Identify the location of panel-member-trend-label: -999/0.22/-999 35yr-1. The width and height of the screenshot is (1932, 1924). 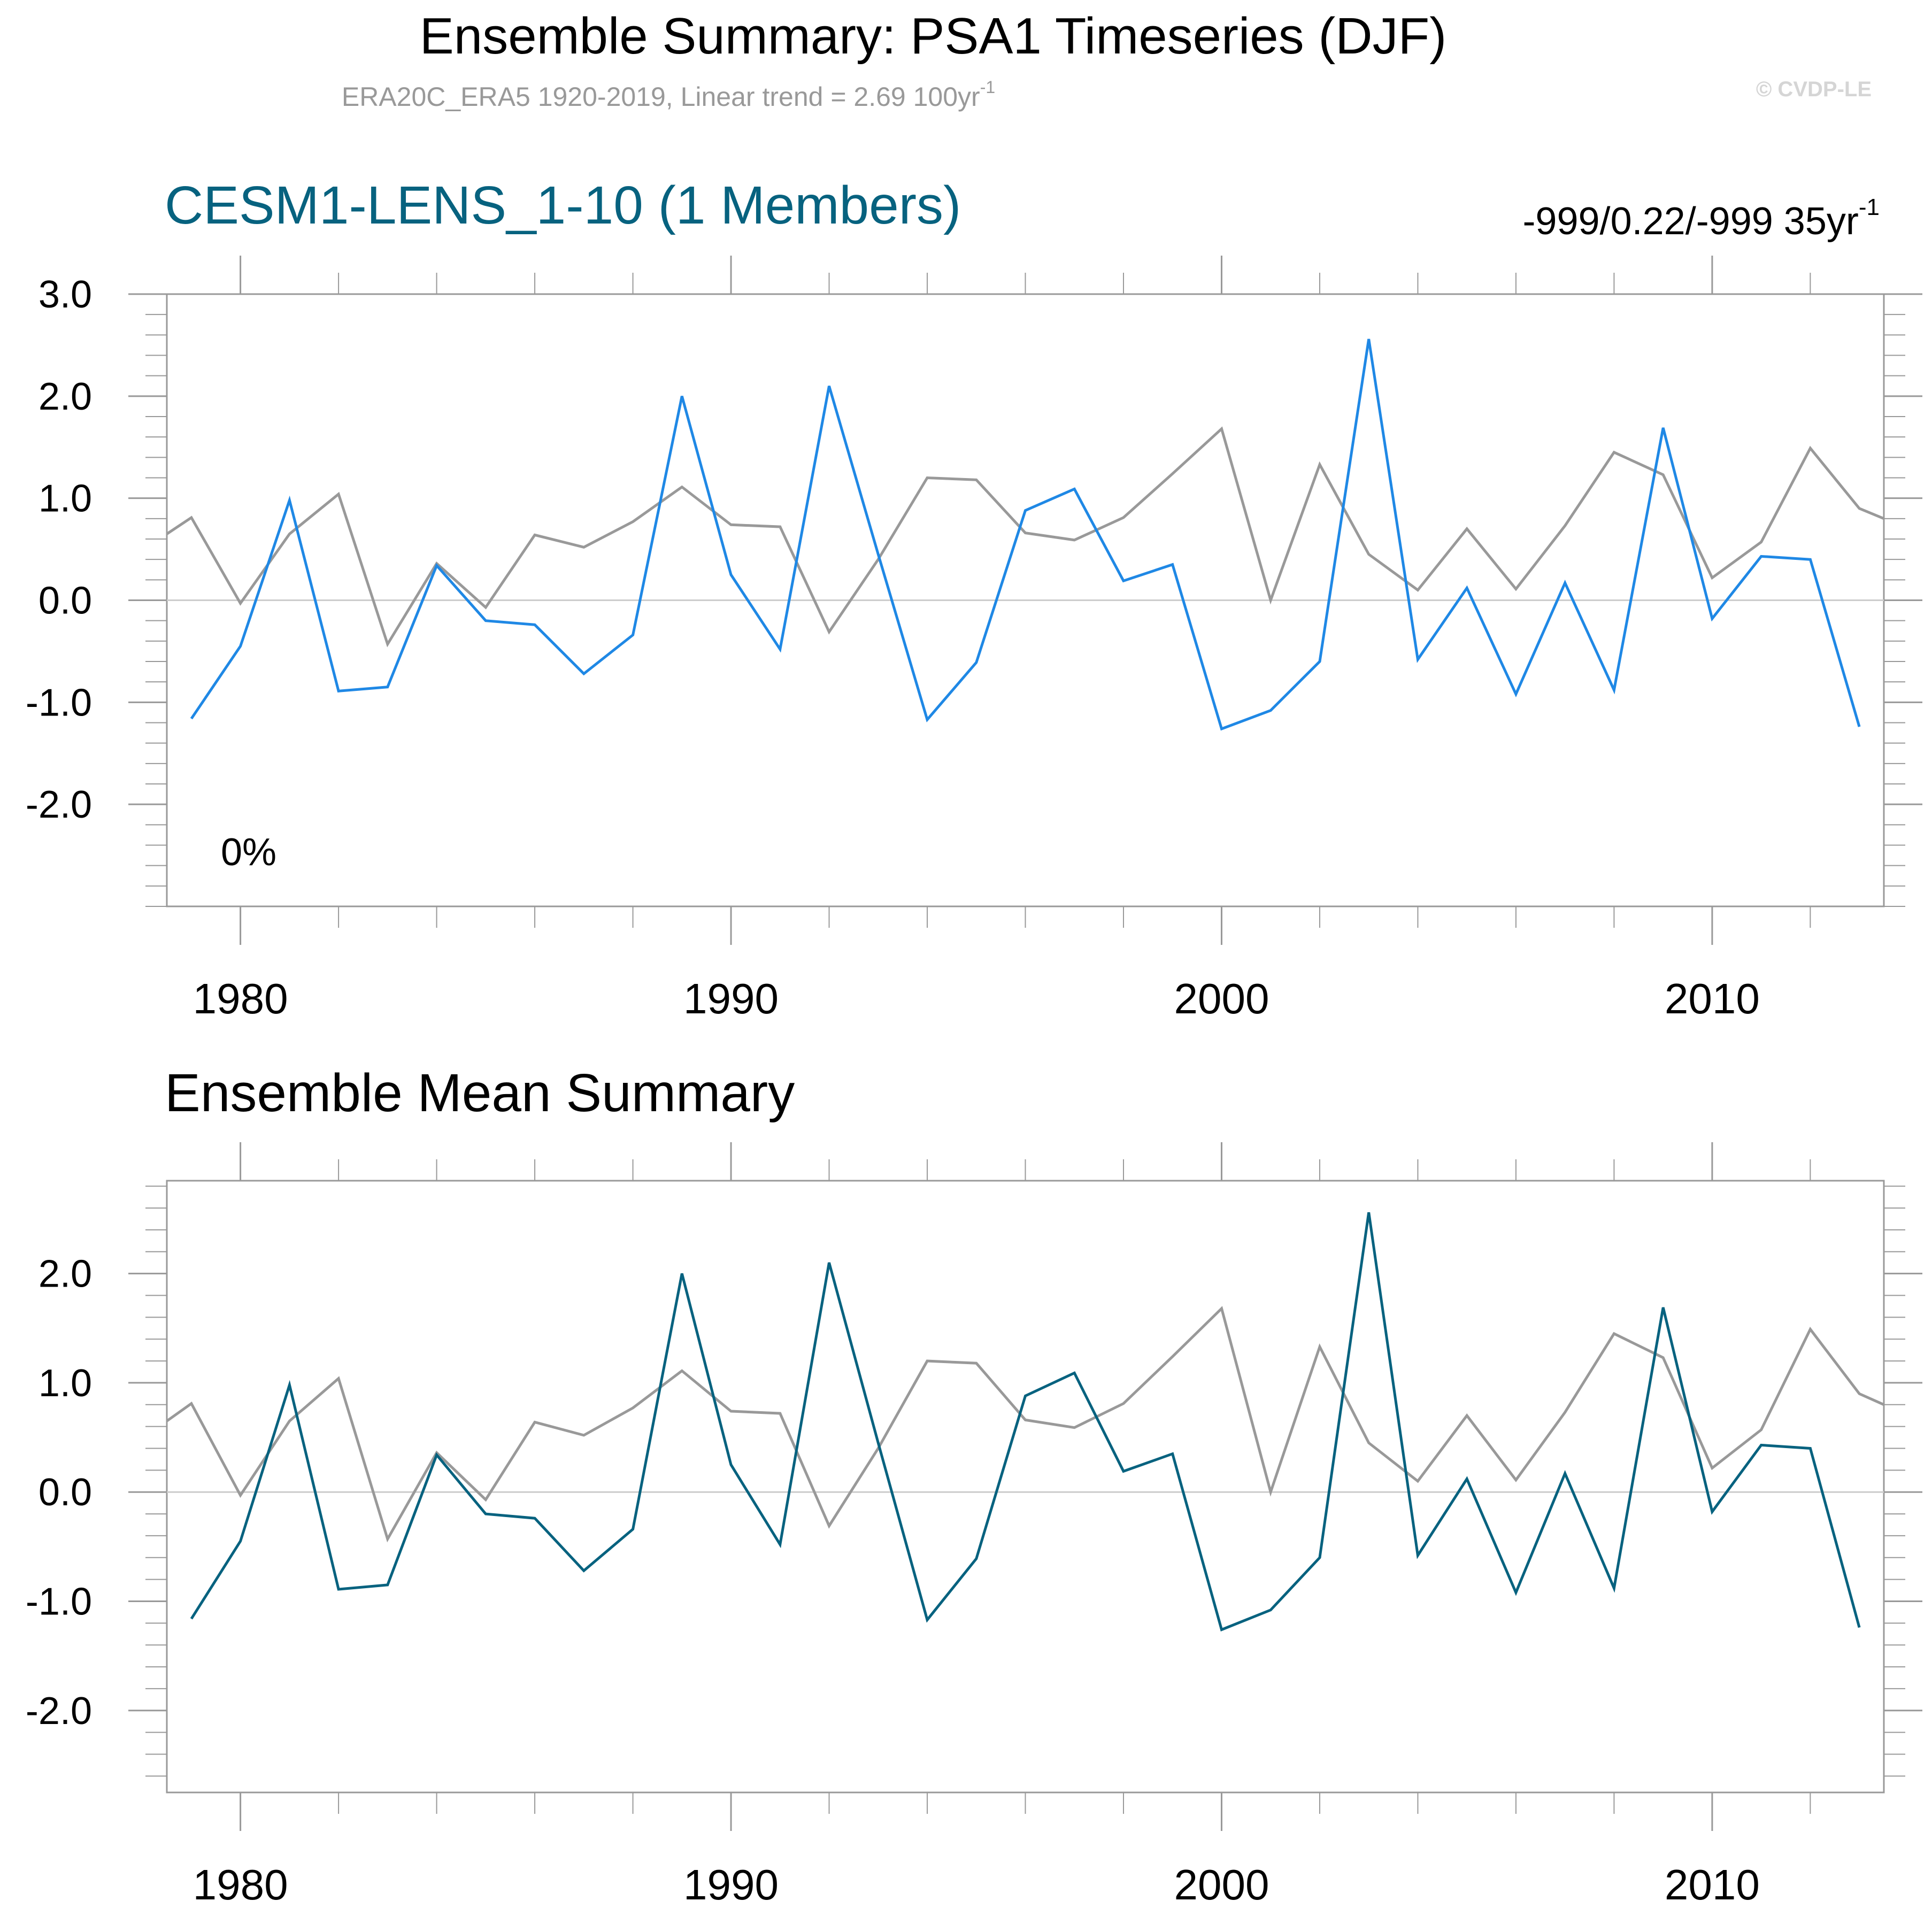
(1701, 218).